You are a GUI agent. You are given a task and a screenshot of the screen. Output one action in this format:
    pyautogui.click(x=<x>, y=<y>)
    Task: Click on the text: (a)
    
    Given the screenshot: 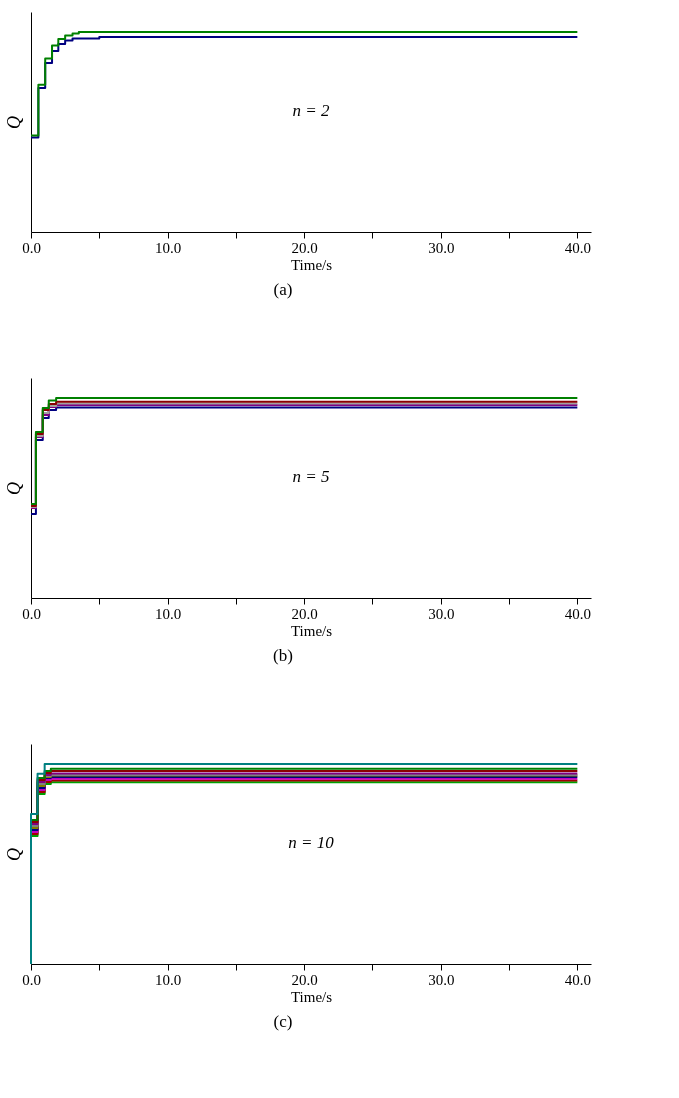 What is the action you would take?
    pyautogui.click(x=283, y=289)
    